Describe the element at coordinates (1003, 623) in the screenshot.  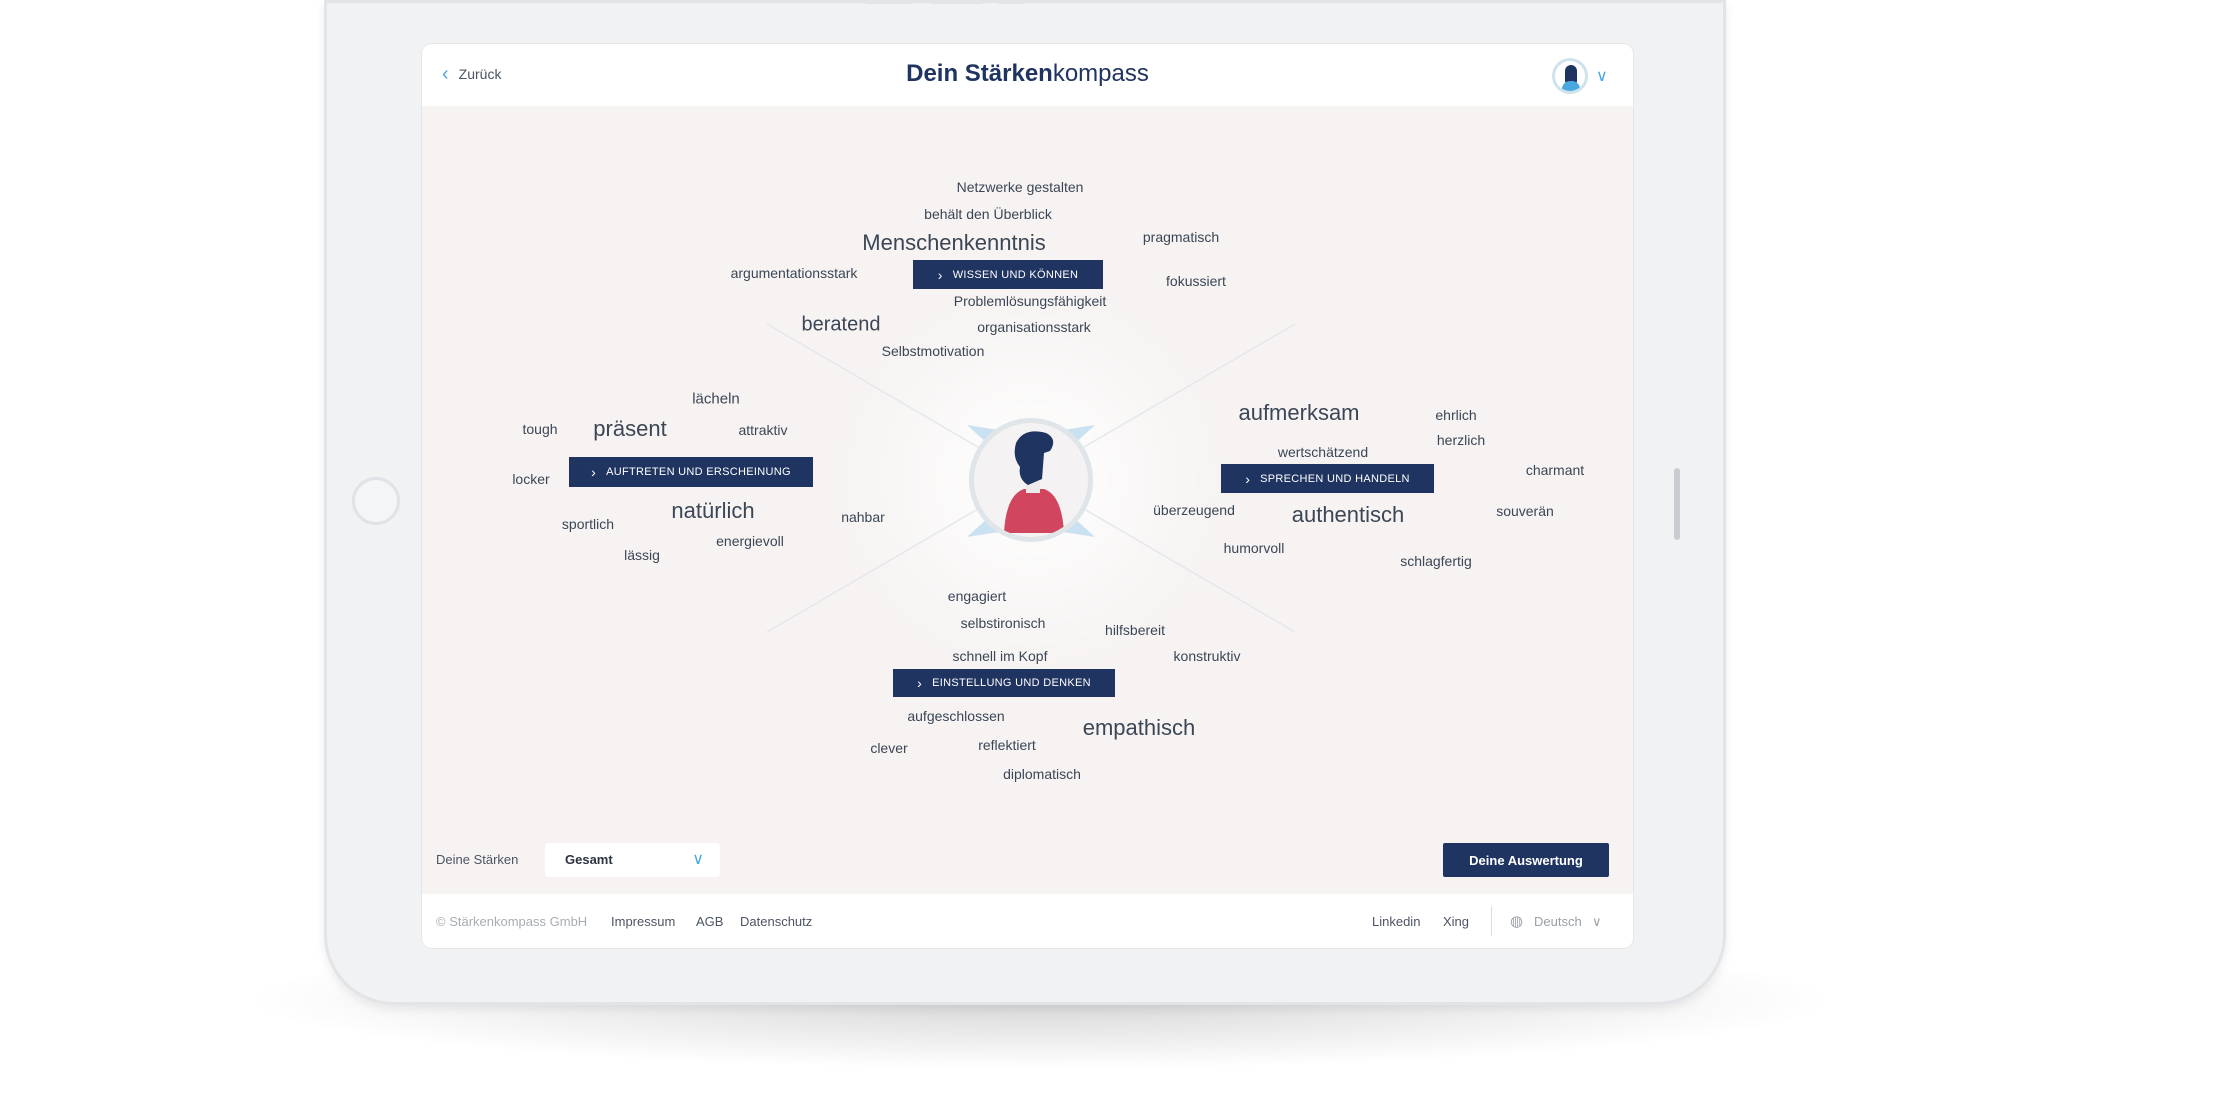
I see `strength-word: selbstironisch` at that location.